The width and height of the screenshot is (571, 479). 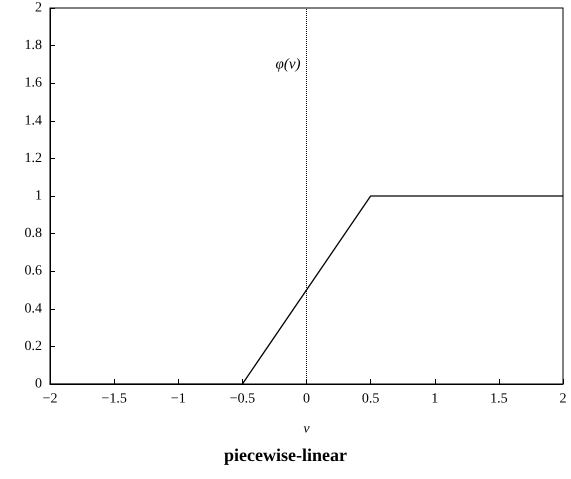 What do you see at coordinates (114, 399) in the screenshot?
I see `x-tick-label: −1.5` at bounding box center [114, 399].